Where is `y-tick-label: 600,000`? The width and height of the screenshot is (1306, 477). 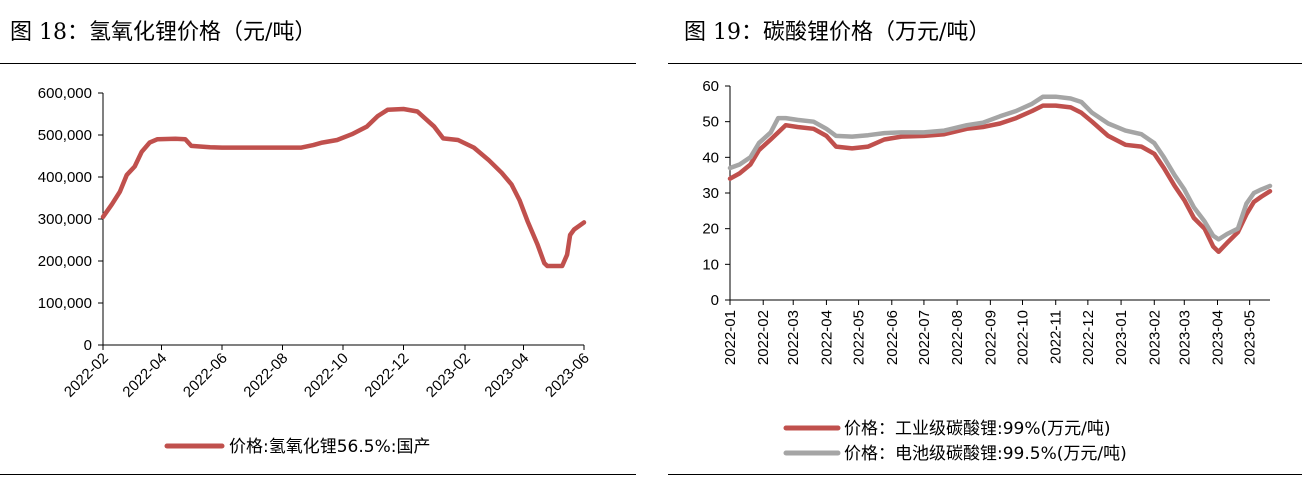 y-tick-label: 600,000 is located at coordinates (65, 93).